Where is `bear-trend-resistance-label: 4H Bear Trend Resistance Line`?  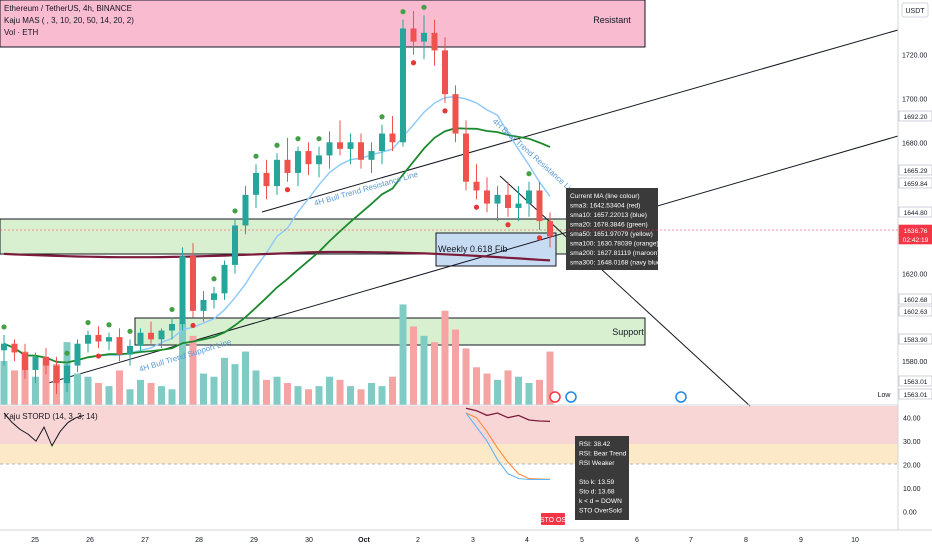
bear-trend-resistance-label: 4H Bear Trend Resistance Line is located at coordinates (535, 157).